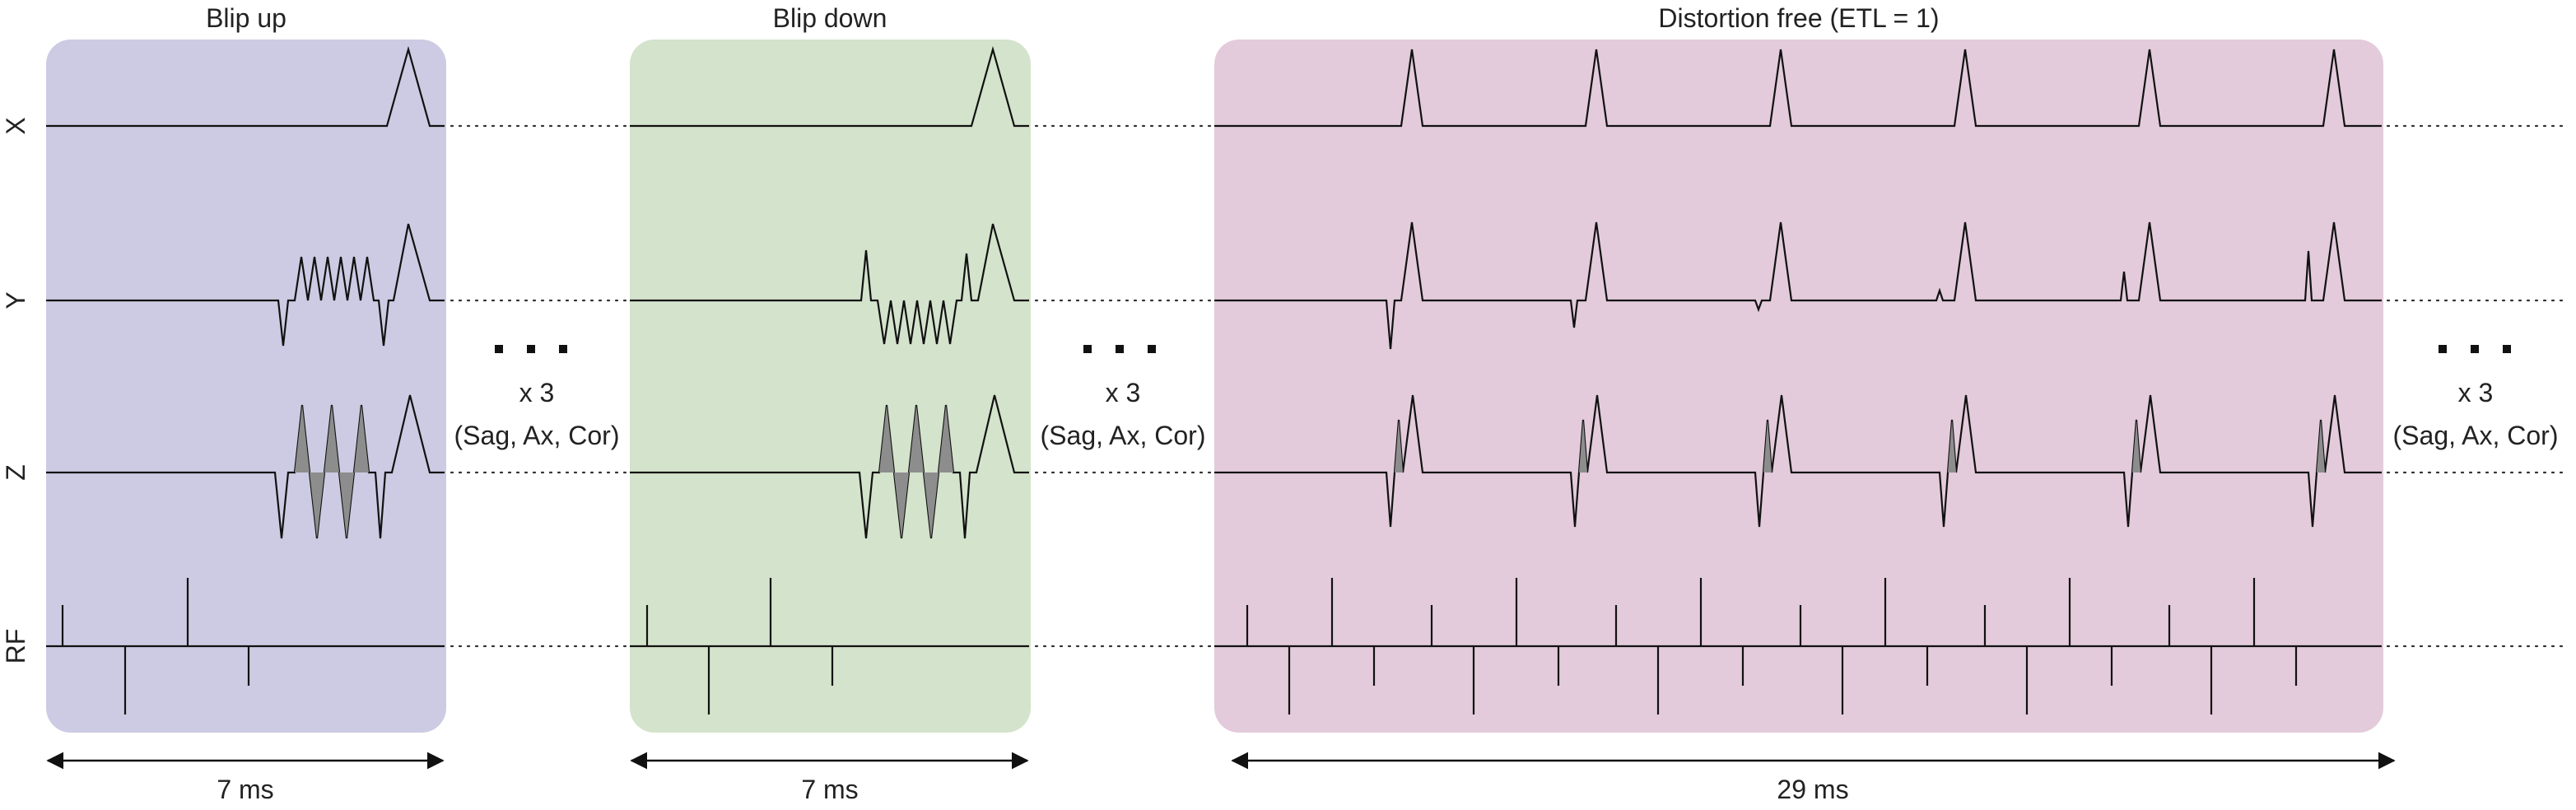 The width and height of the screenshot is (2576, 810). Describe the element at coordinates (246, 380) in the screenshot. I see `blip-up-waveforms` at that location.